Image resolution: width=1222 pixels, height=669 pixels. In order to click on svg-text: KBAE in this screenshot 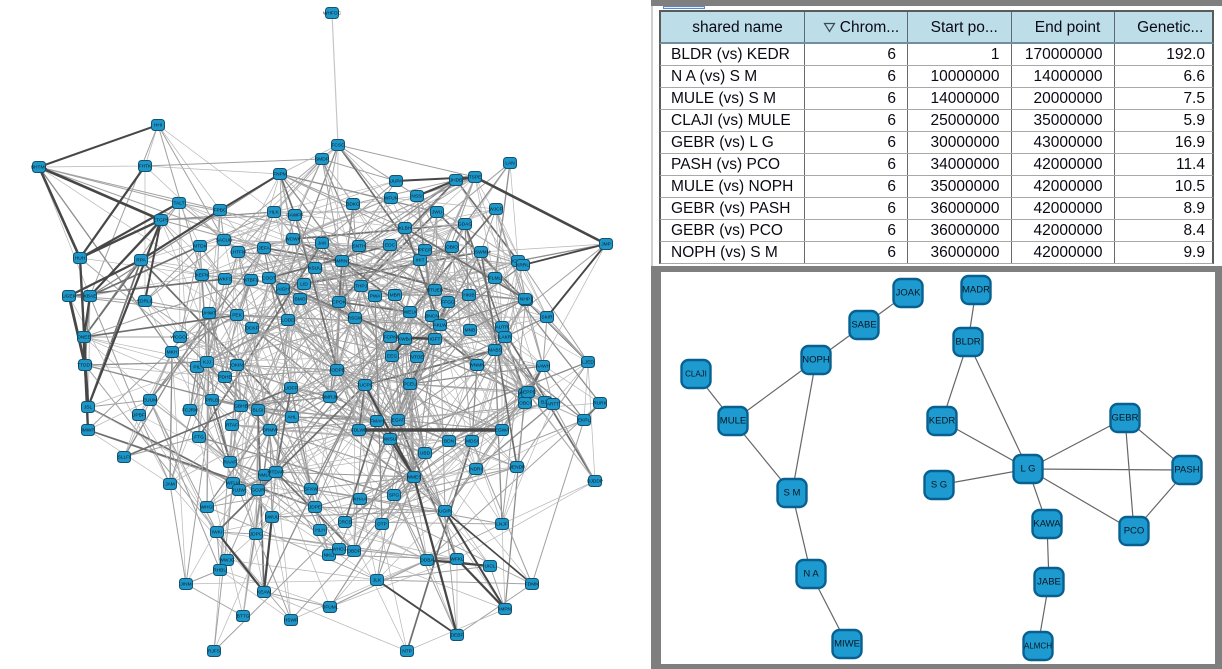, I will do `click(90, 297)`.